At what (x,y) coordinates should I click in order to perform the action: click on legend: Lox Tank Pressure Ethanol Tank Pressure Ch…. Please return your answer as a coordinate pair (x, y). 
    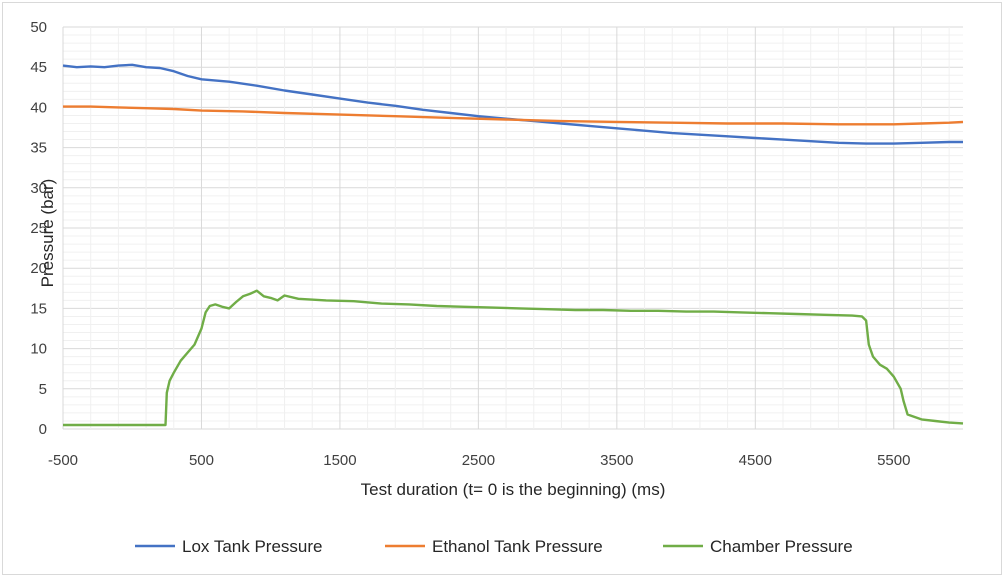
    Looking at the image, I should click on (494, 546).